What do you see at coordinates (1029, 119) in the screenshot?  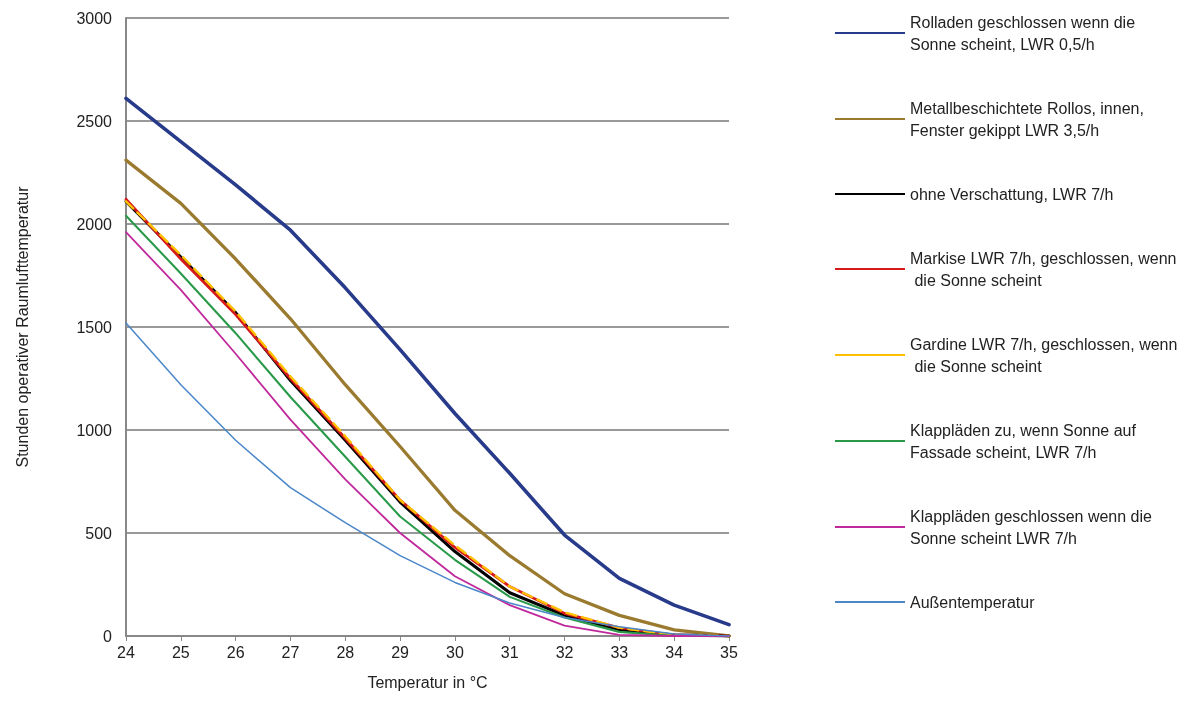 I see `legend-label: Metallbeschichtete Rollos, innen, Fenster gekippt LWR 3,5/h` at bounding box center [1029, 119].